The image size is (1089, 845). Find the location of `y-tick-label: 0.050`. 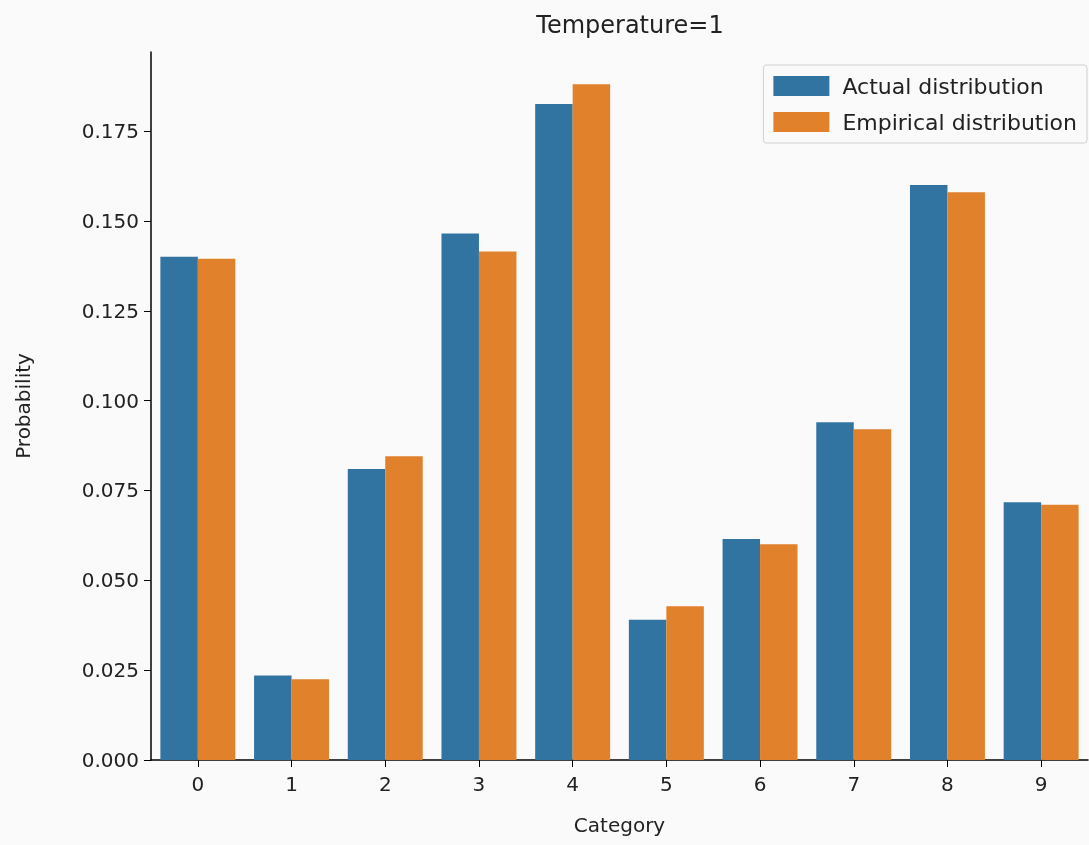

y-tick-label: 0.050 is located at coordinates (110, 580).